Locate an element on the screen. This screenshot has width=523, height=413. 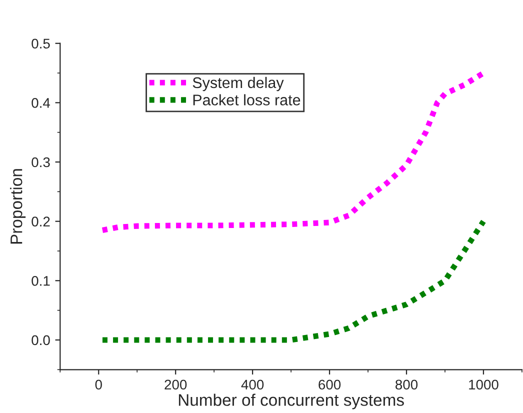
y-tick-label: 0.5 is located at coordinates (41, 43).